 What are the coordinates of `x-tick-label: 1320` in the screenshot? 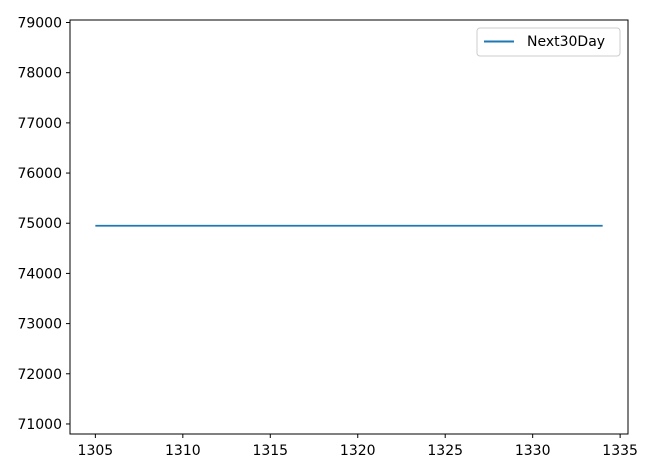 It's located at (358, 451).